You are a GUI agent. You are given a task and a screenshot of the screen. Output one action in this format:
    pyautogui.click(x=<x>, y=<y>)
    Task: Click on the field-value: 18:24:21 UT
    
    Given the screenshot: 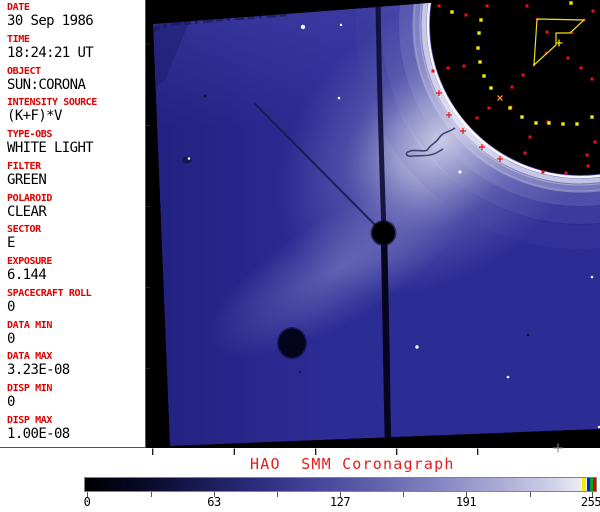 What is the action you would take?
    pyautogui.click(x=50, y=52)
    